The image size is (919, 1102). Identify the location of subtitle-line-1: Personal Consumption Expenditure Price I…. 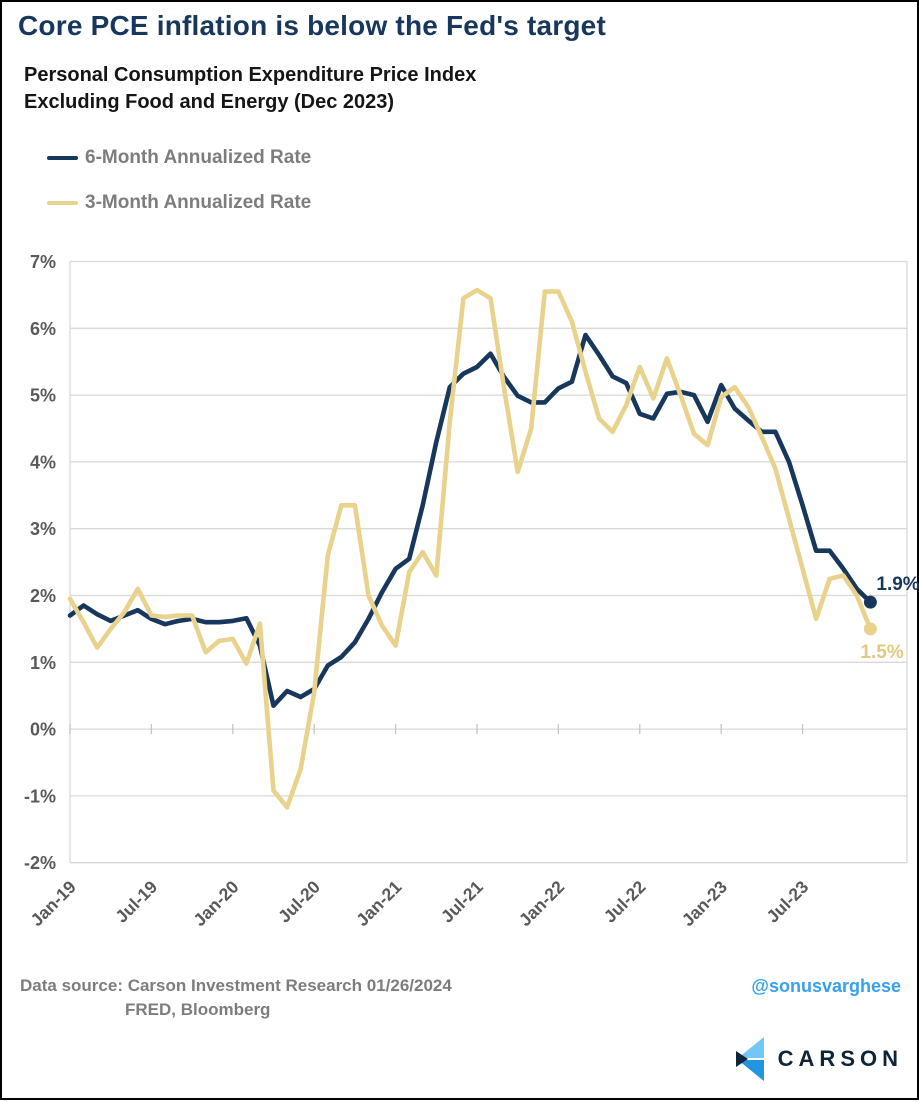
(250, 75).